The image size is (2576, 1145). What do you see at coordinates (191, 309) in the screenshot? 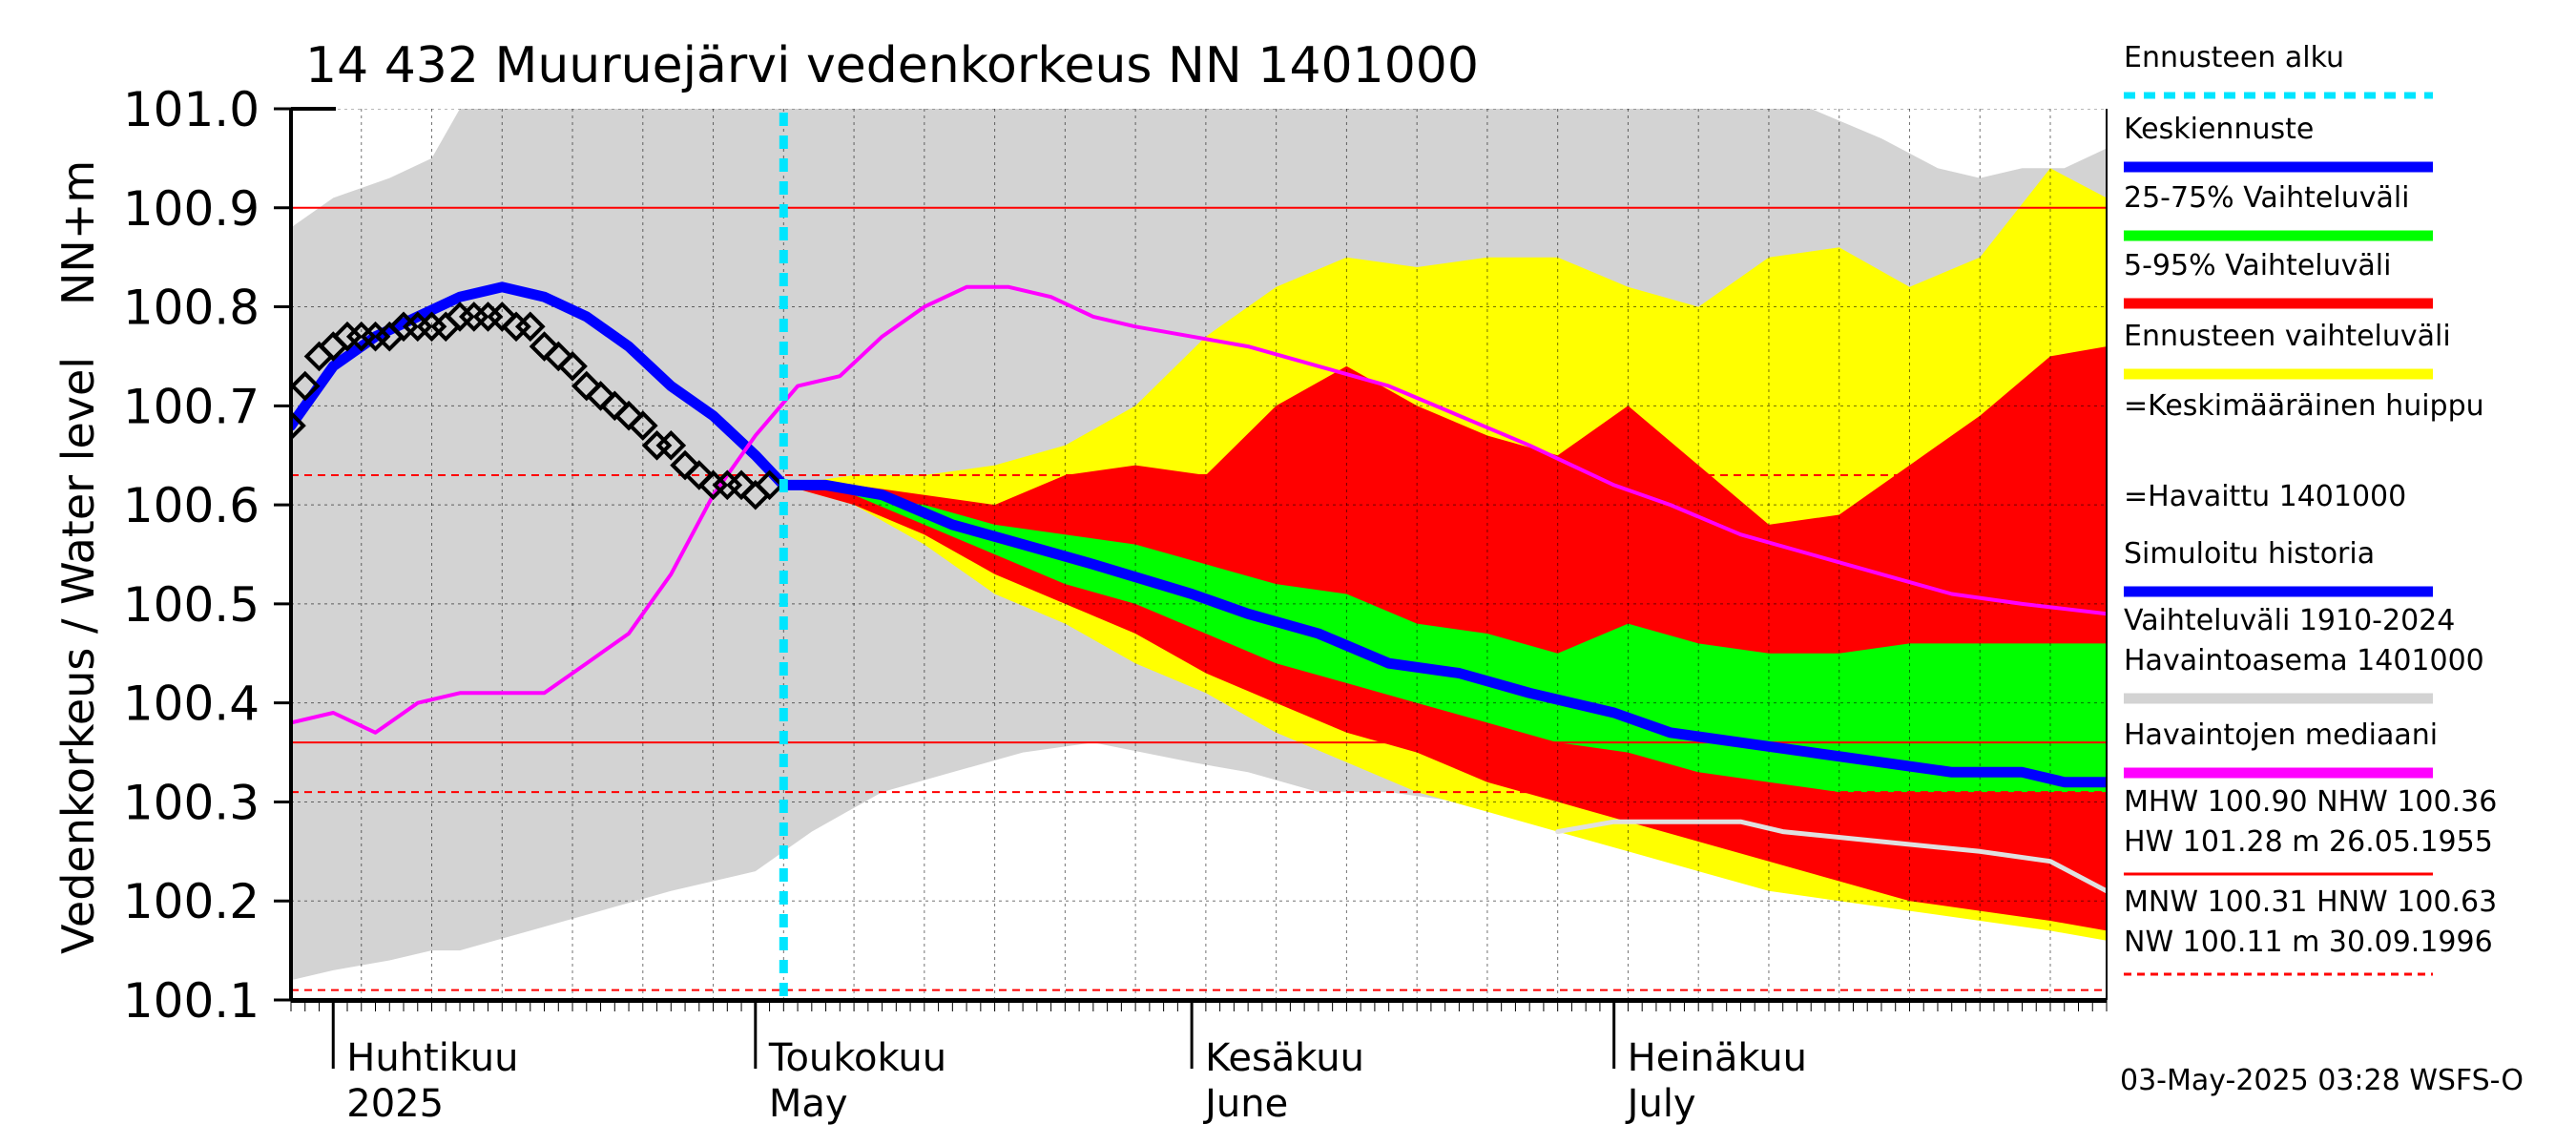
I see `y-tick-label: 100.8` at bounding box center [191, 309].